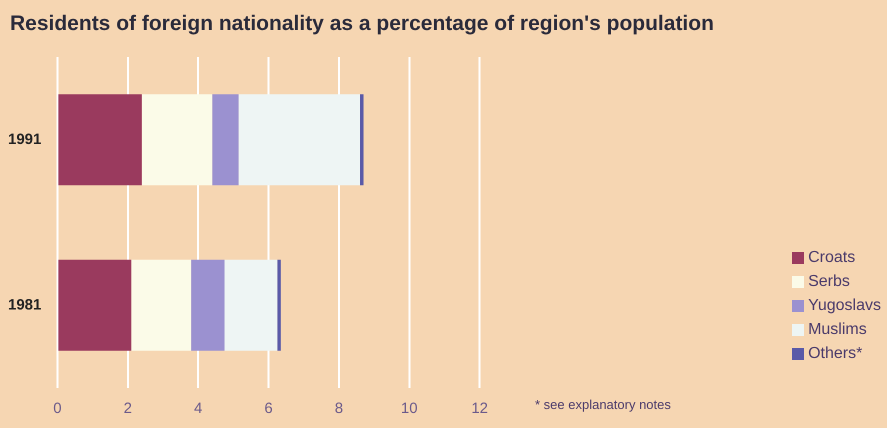  Describe the element at coordinates (837, 330) in the screenshot. I see `legend-label: Muslims` at that location.